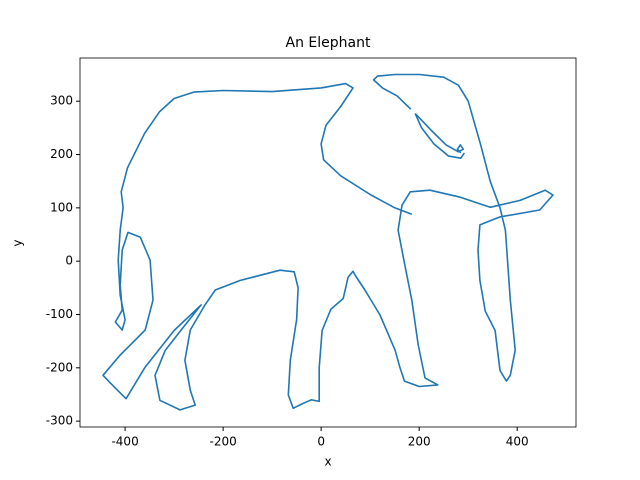 The width and height of the screenshot is (640, 480). What do you see at coordinates (59, 367) in the screenshot?
I see `y-tick-label: -200` at bounding box center [59, 367].